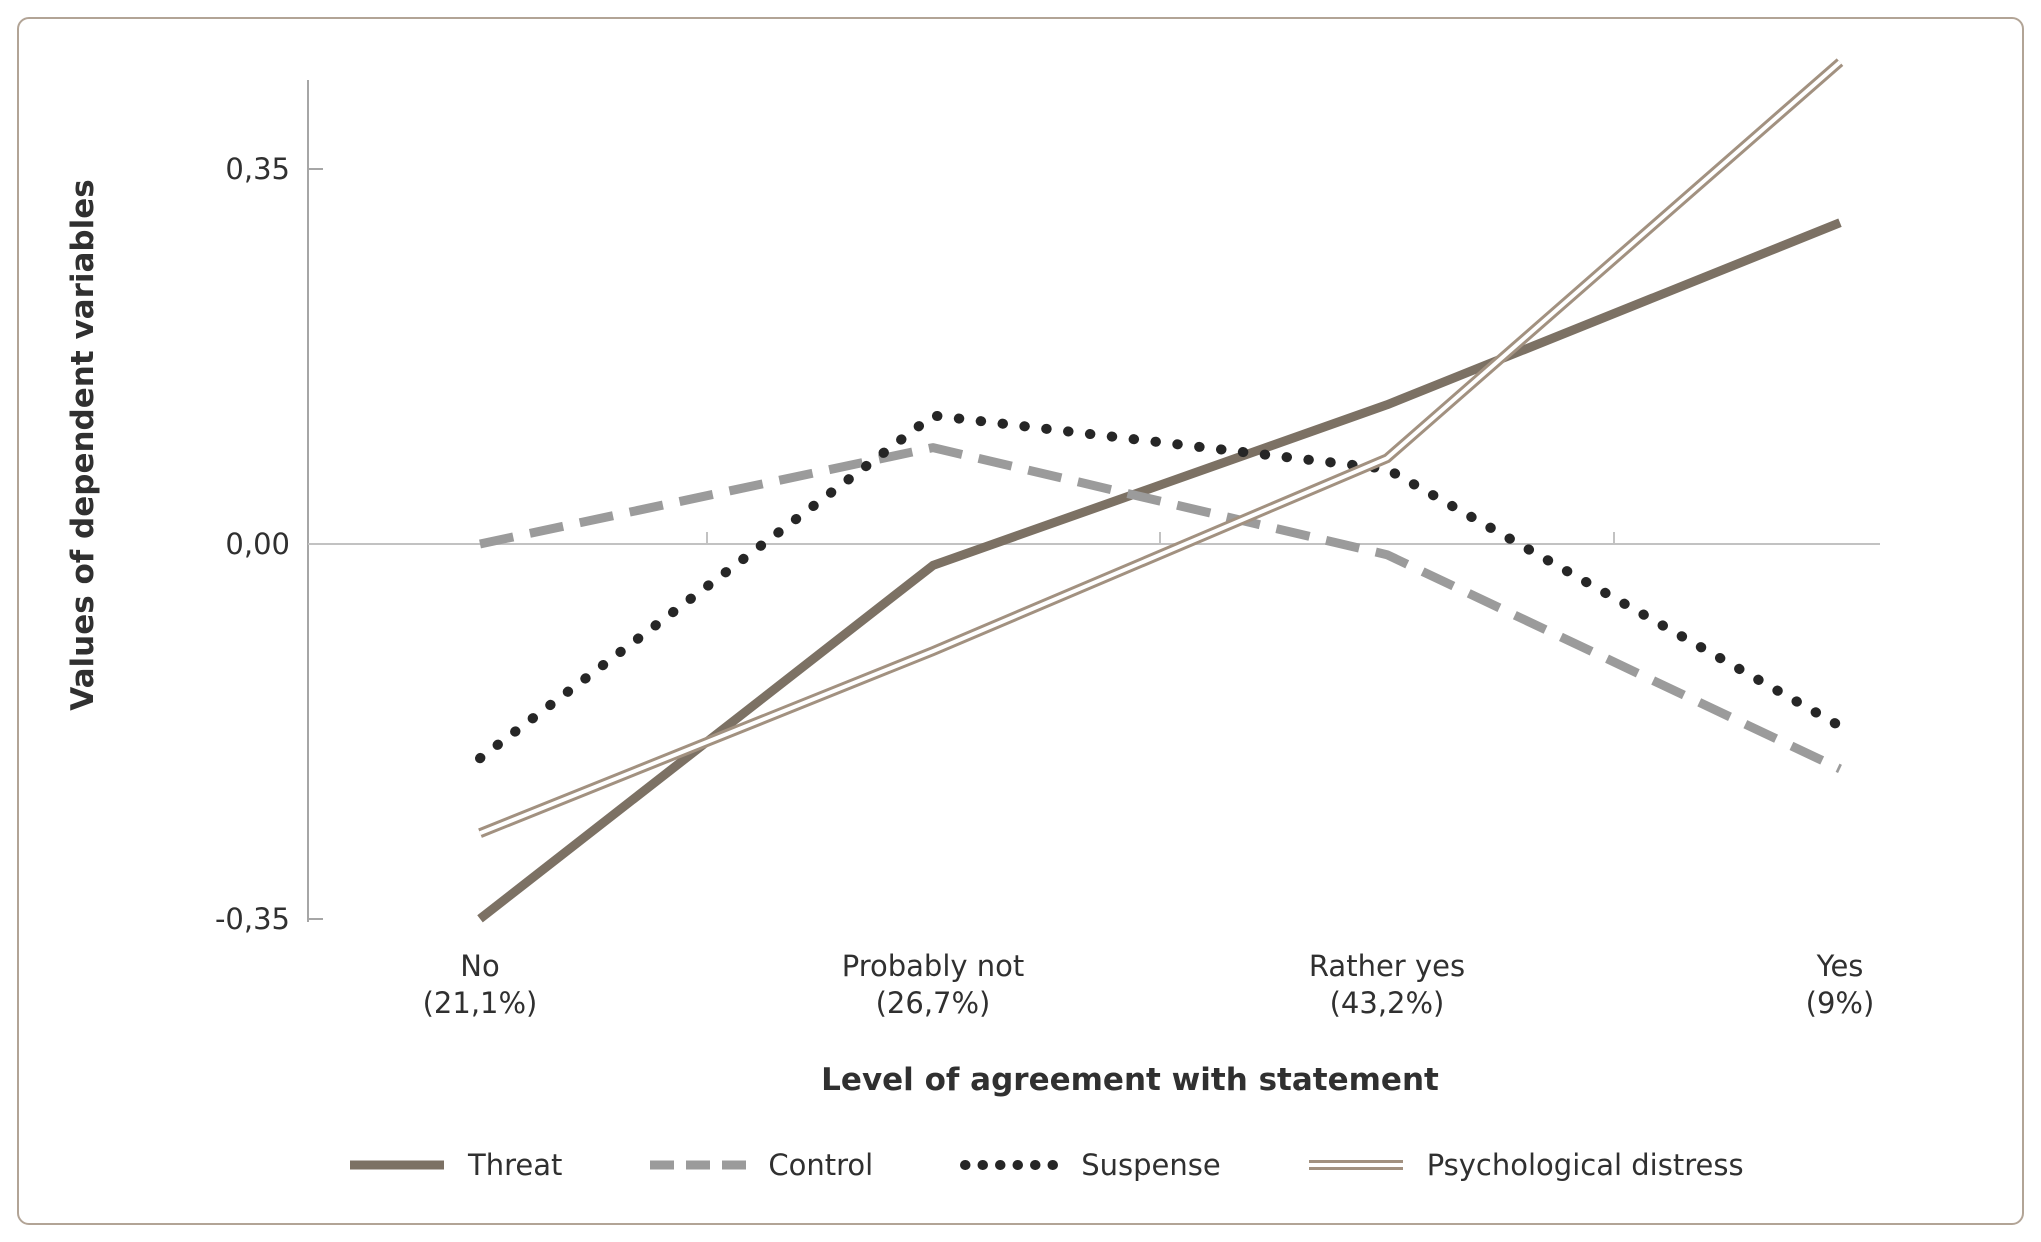 This screenshot has width=2041, height=1242. What do you see at coordinates (760, 1165) in the screenshot?
I see `legend-item-control: Control` at bounding box center [760, 1165].